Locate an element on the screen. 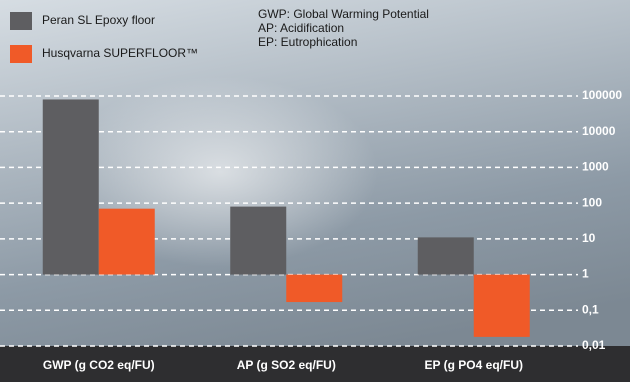  category-band is located at coordinates (315, 364).